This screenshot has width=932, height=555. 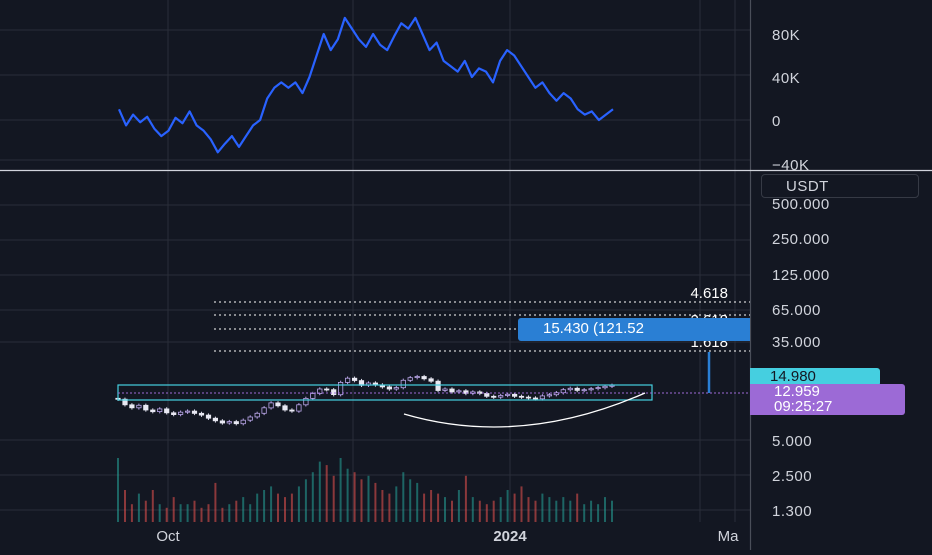 I want to click on fib-extension-tag: 15.430 (121.52, so click(x=634, y=329).